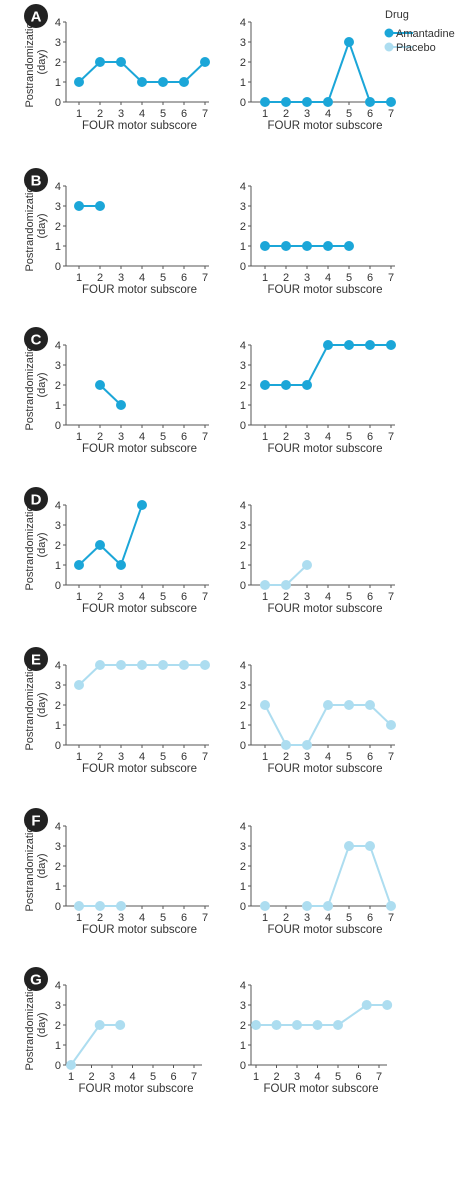 This screenshot has width=476, height=1184. I want to click on panel-c-right: 0 1 2 3 4 1 2 3 4 5 6 7 FOUR motor subscore, so click(318, 397).